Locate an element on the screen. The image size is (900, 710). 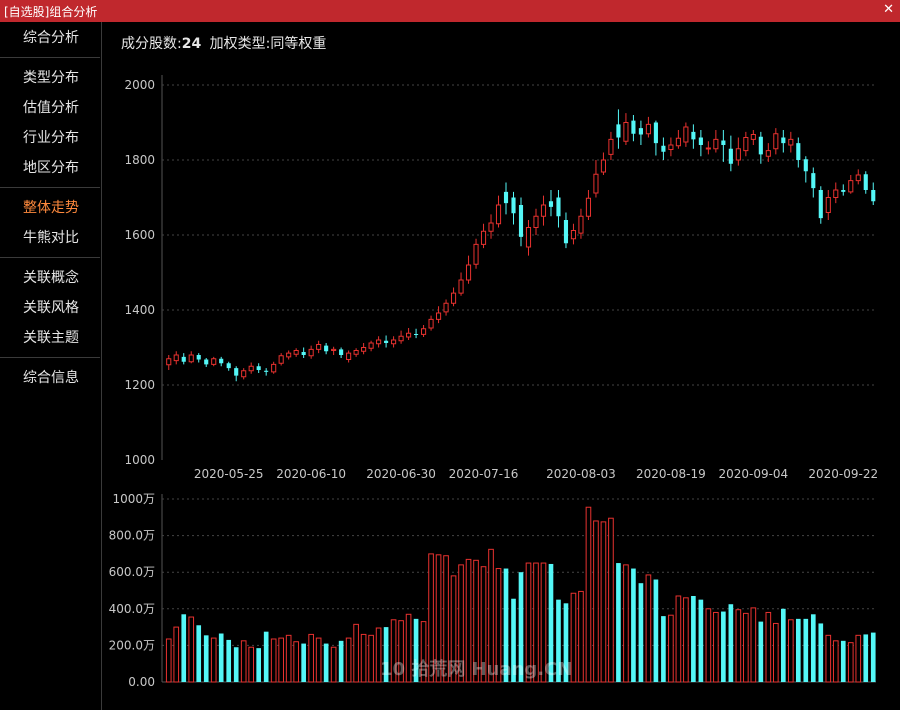
sidebar-item: 关联概念 is located at coordinates (51, 278).